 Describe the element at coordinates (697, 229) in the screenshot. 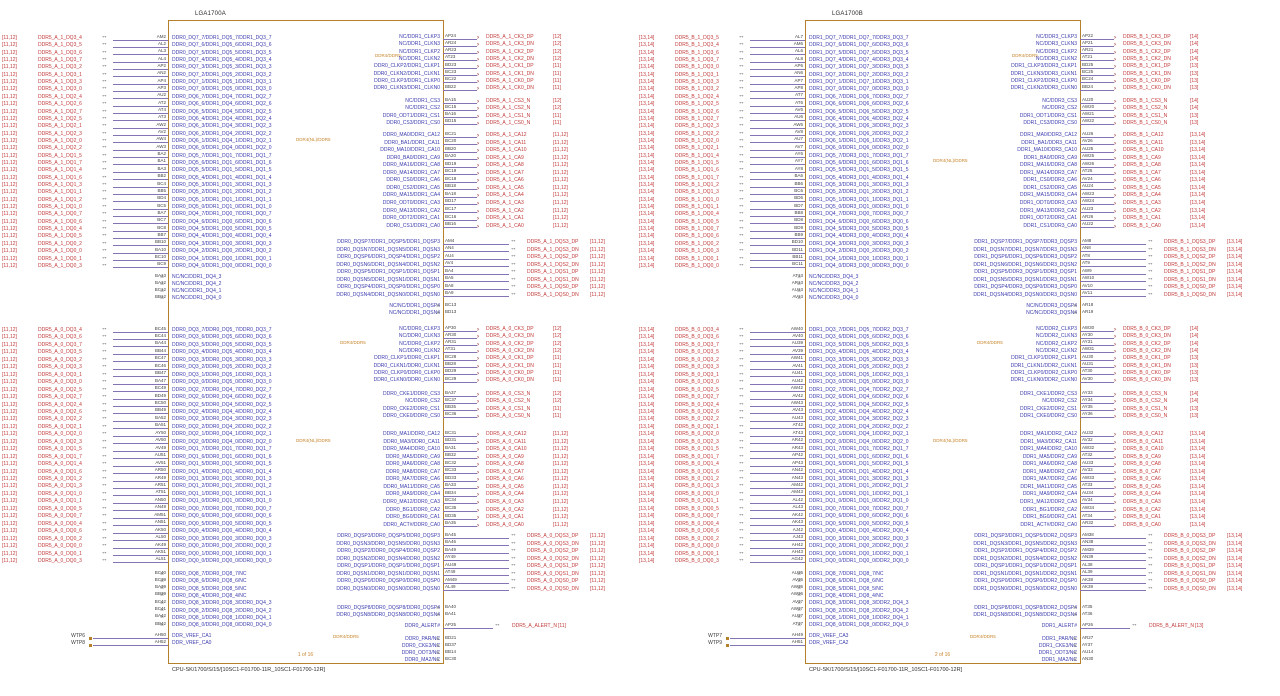

I see `net-label: DDR5_B_1_DQ0_7` at that location.